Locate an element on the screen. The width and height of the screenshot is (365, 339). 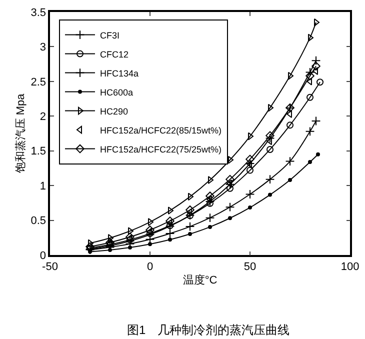
y-tick-label: 3 is located at coordinates (43, 48).